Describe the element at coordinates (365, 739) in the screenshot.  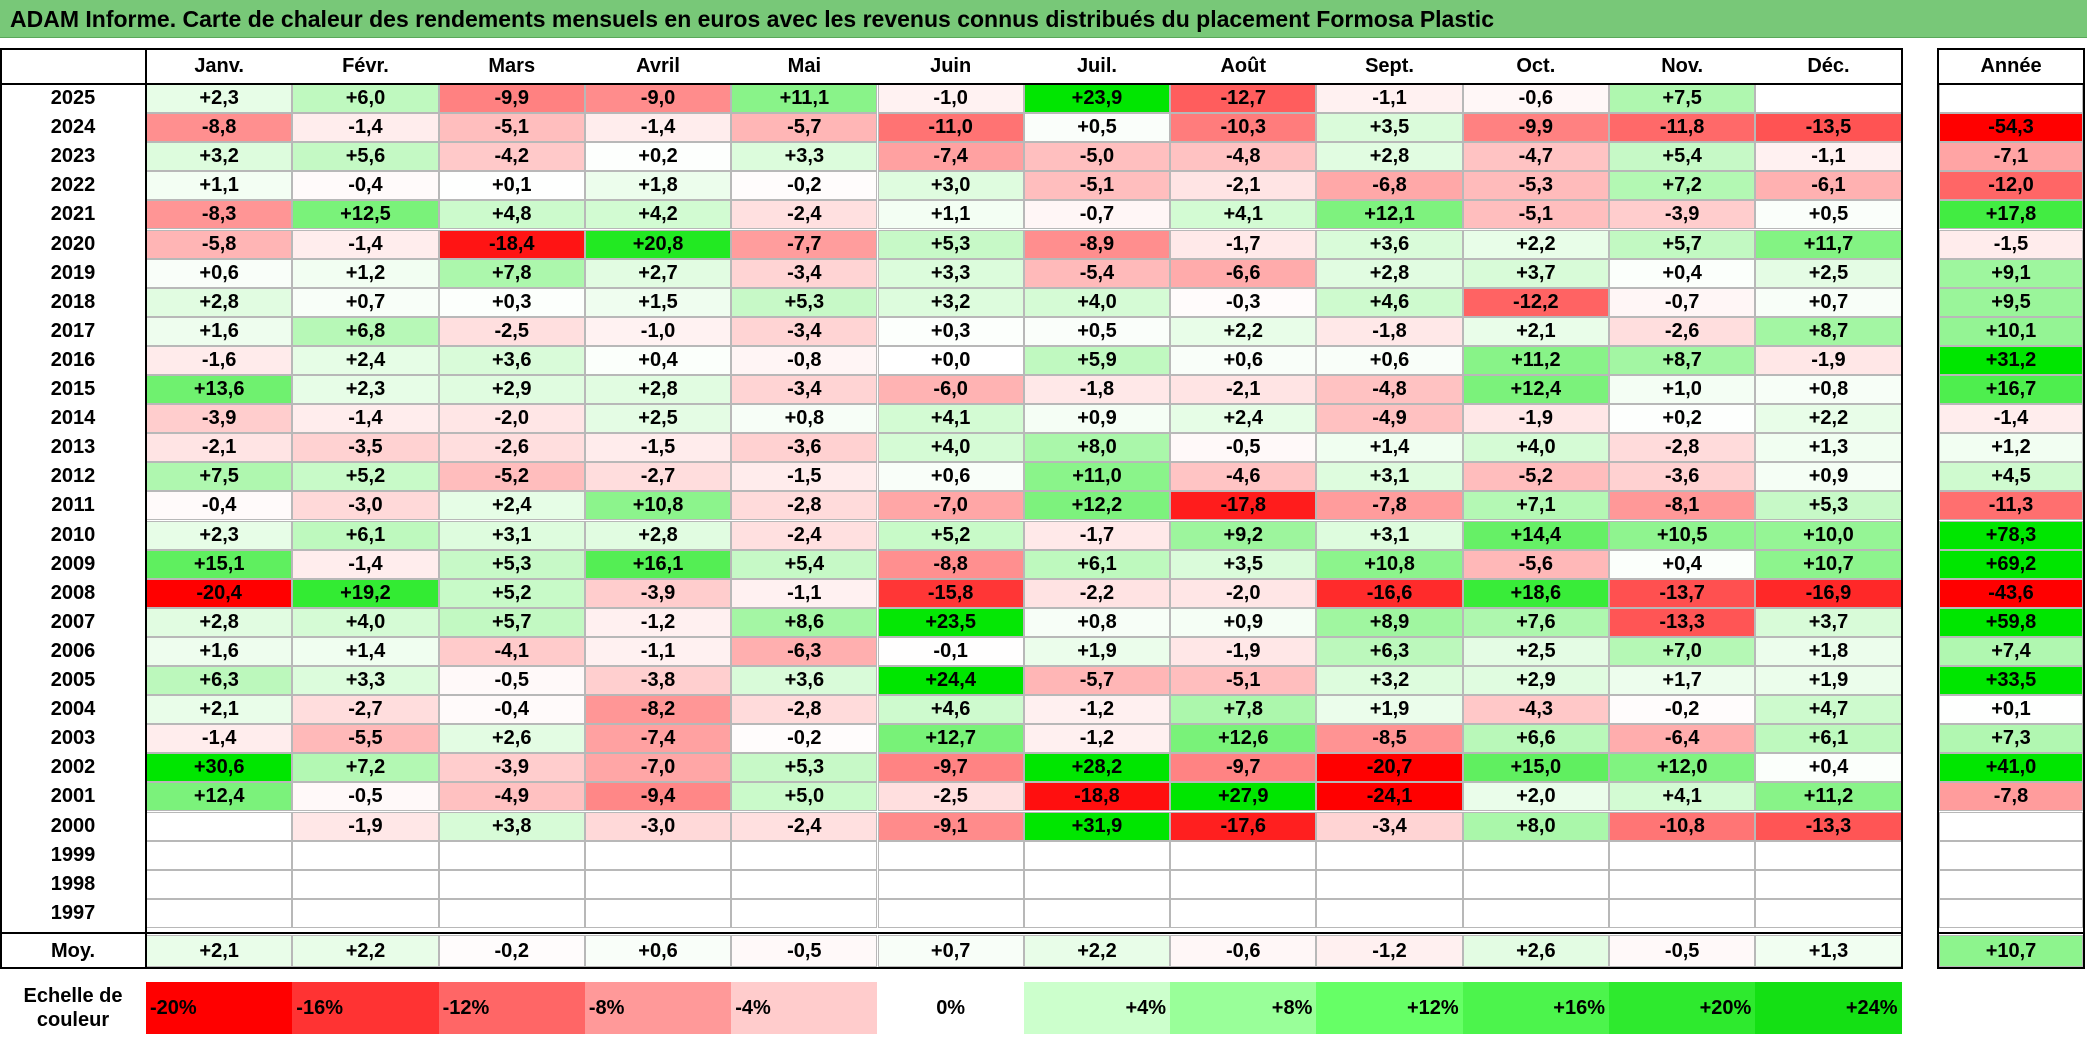
I see `heatmap-cell: -5,5` at that location.